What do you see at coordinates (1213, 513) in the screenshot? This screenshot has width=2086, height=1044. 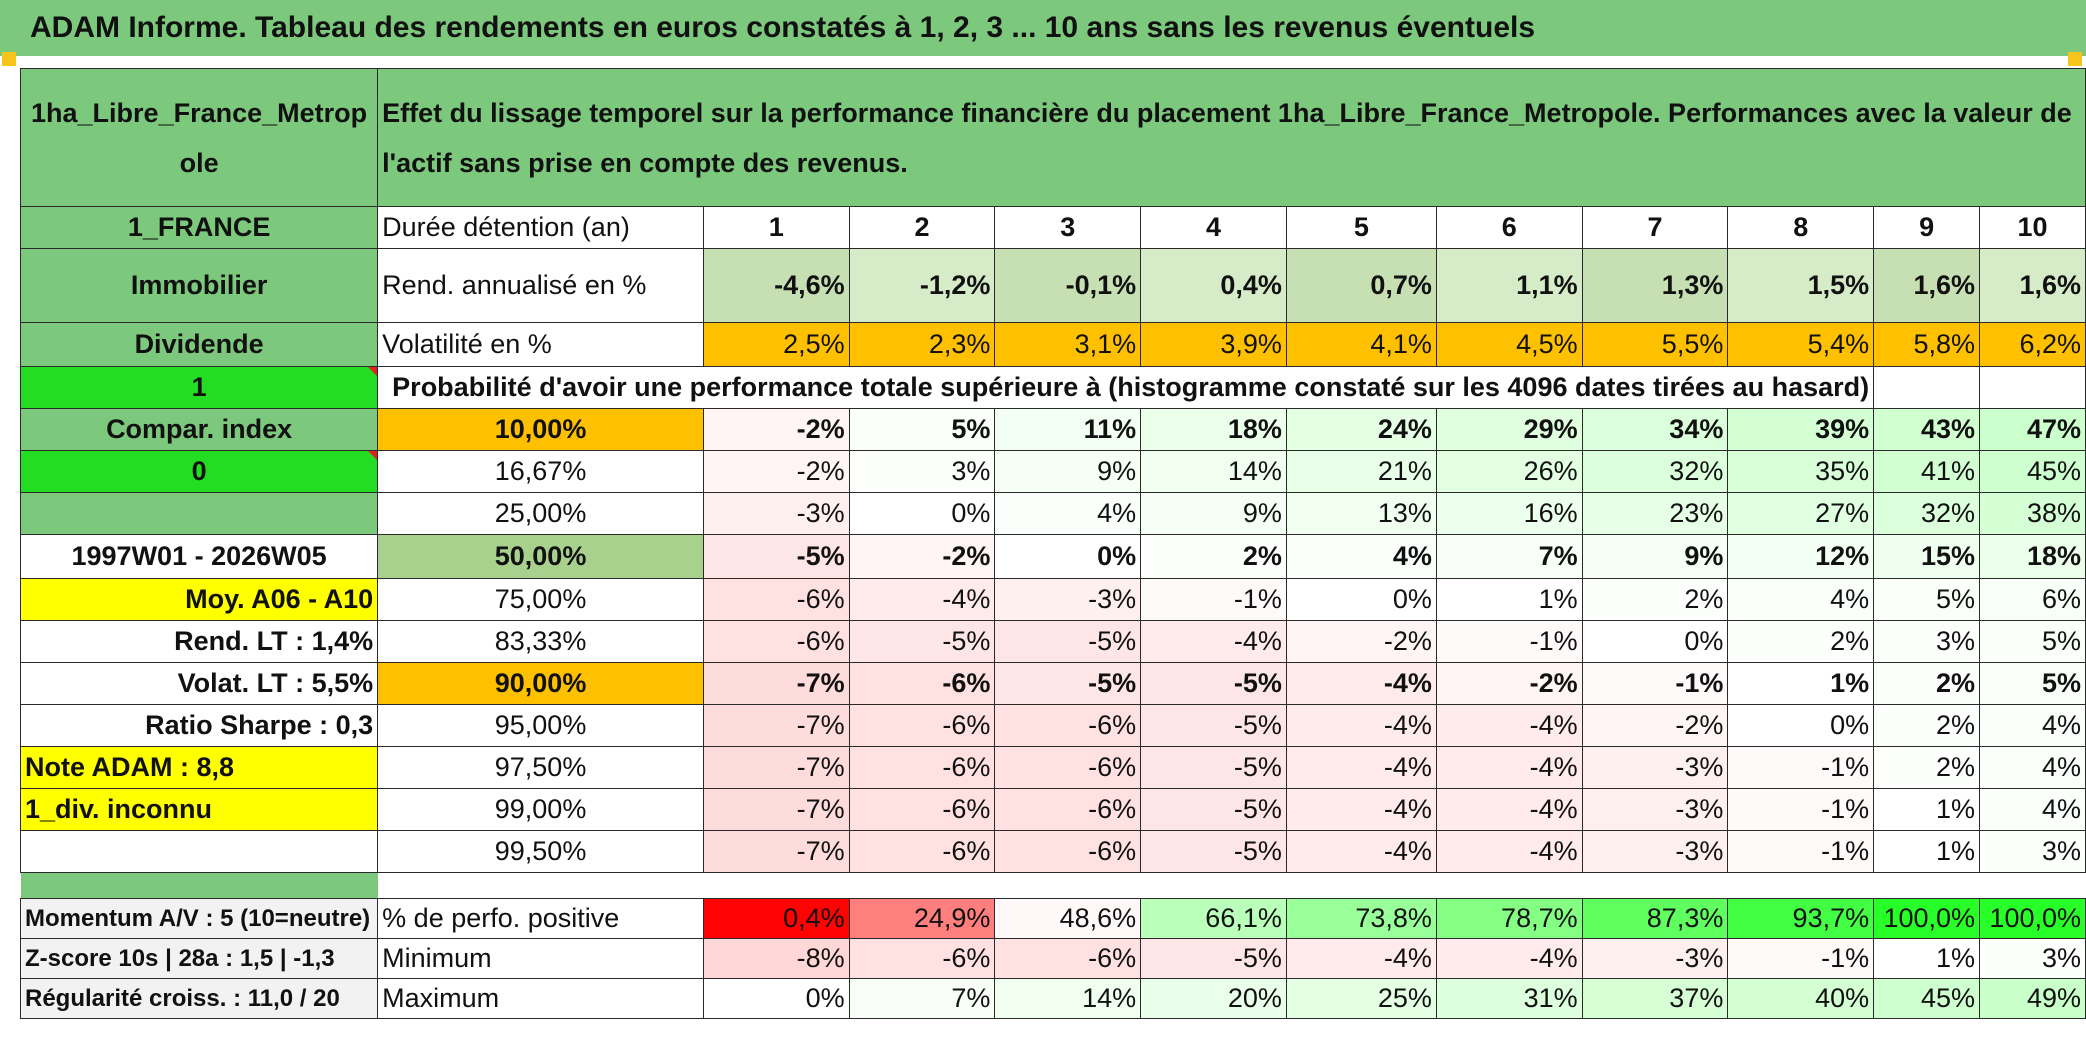 I see `percentile-value: 9%` at bounding box center [1213, 513].